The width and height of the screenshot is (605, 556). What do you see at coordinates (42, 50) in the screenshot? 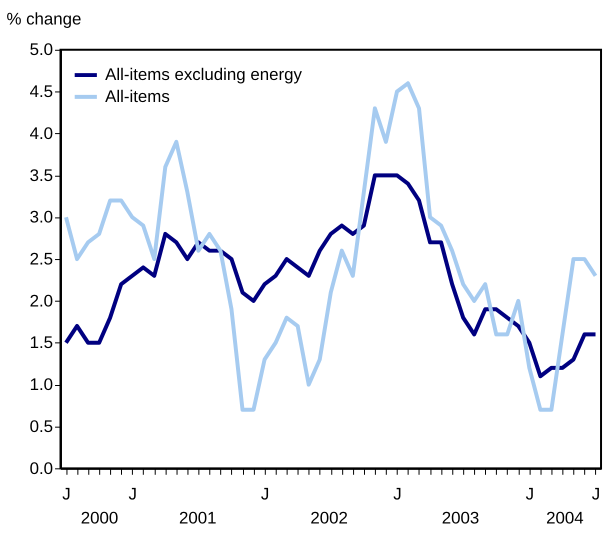
I see `y-tick-label: 5.0` at bounding box center [42, 50].